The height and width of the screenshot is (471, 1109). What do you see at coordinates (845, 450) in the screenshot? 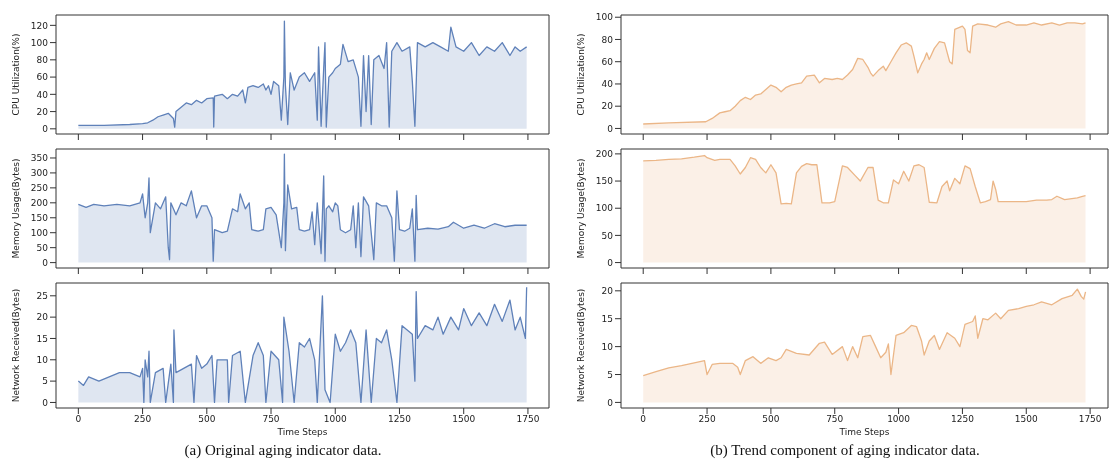
I see `text: (b) Trend component of aging indicator data.` at bounding box center [845, 450].